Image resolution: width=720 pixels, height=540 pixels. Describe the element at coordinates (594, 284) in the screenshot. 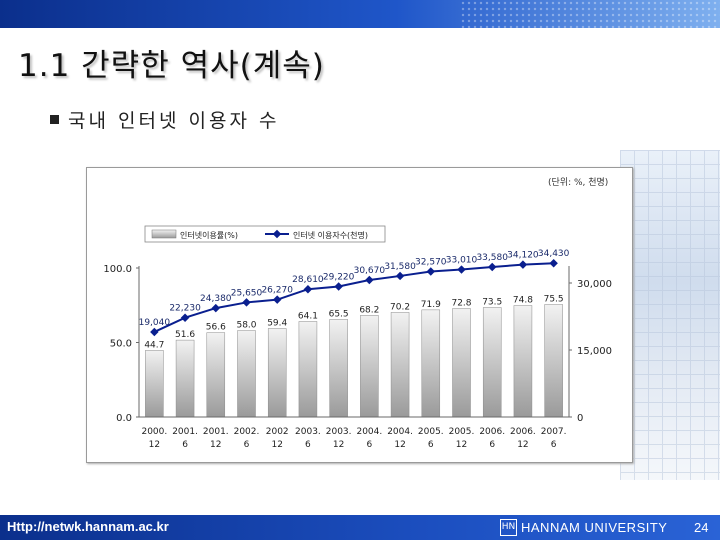

I see `right-tick-label: 30,000` at that location.